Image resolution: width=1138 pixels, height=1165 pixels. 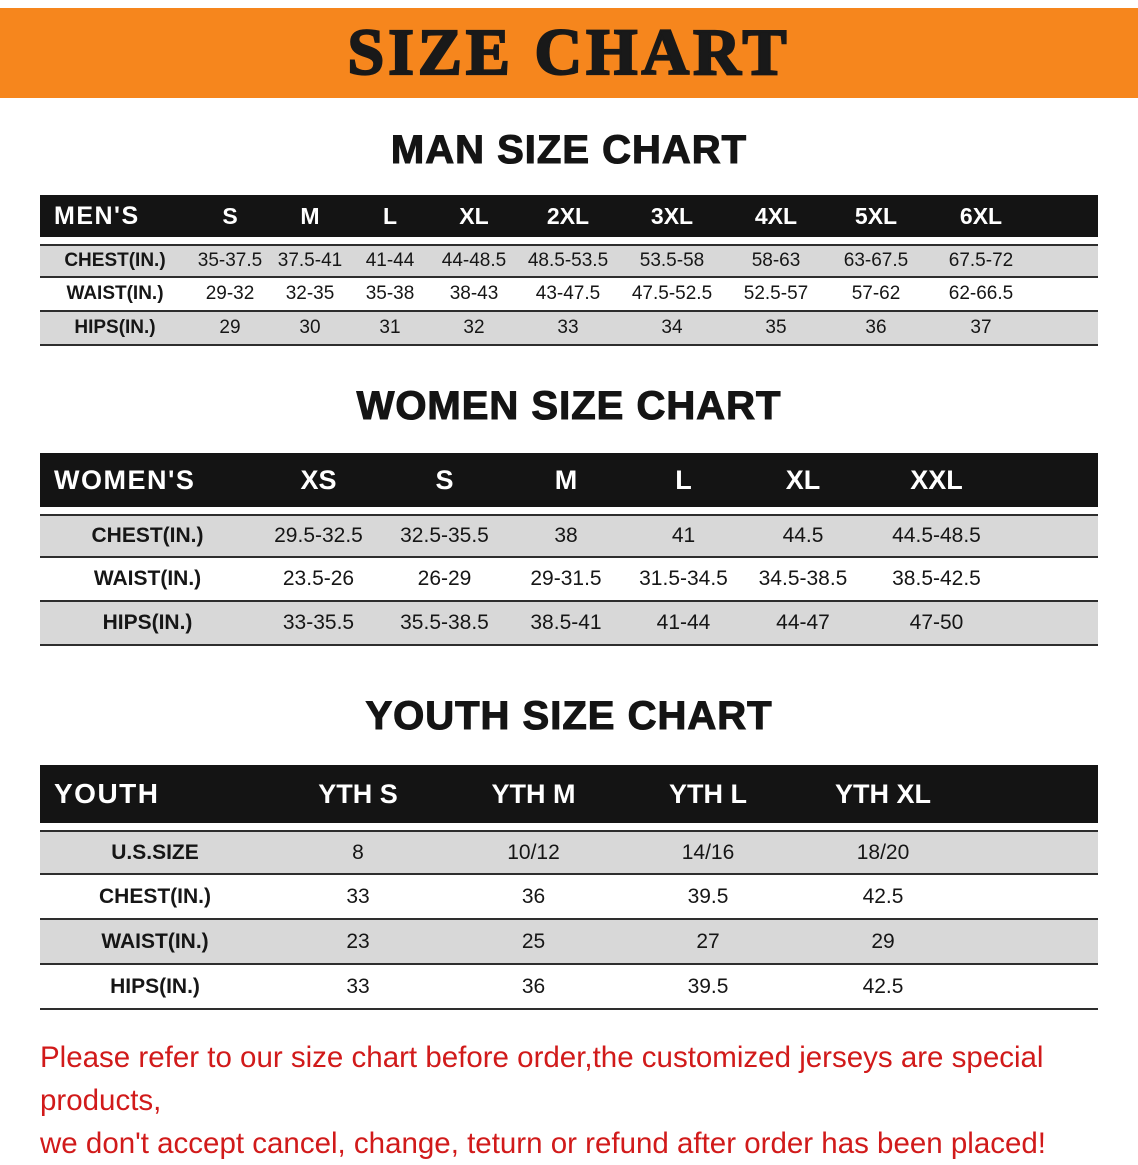 I want to click on table-corner-label: YOUTH, so click(x=107, y=793).